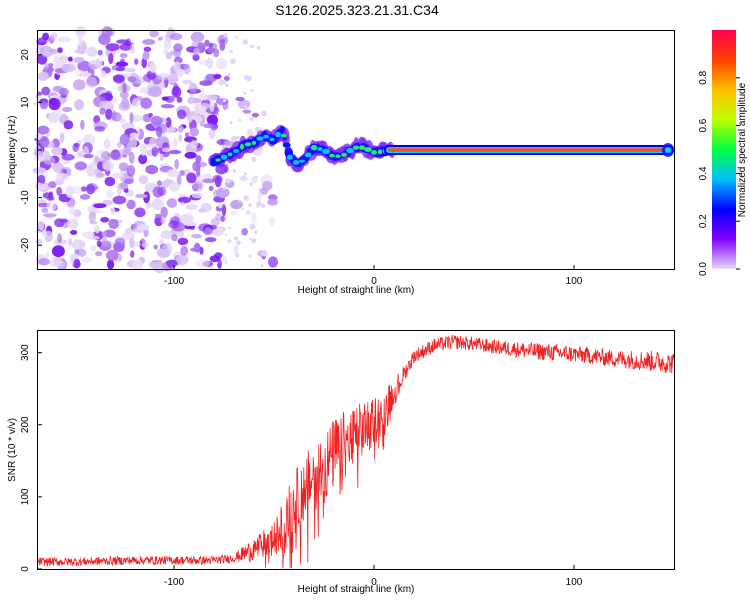 This screenshot has height=600, width=750. What do you see at coordinates (25, 197) in the screenshot?
I see `spectrogram-y-tick-label: -10` at bounding box center [25, 197].